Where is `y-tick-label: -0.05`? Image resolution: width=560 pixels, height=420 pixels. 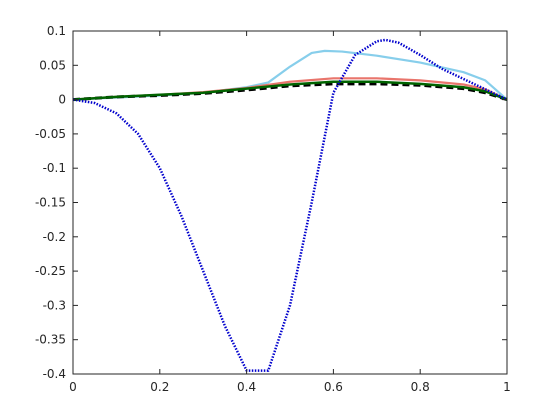
y-tick-label: -0.05 is located at coordinates (50, 134).